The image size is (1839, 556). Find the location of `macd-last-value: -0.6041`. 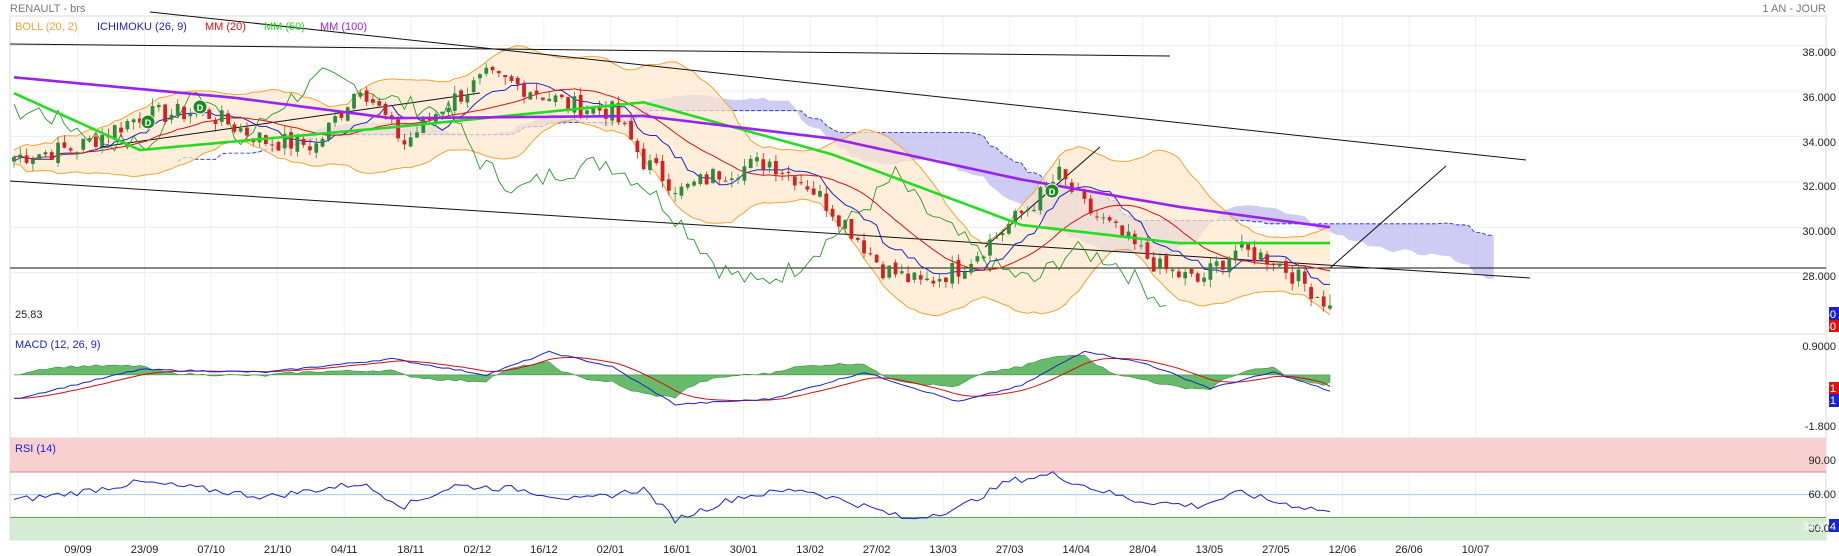

macd-last-value: -0.6041 is located at coordinates (1817, 401).